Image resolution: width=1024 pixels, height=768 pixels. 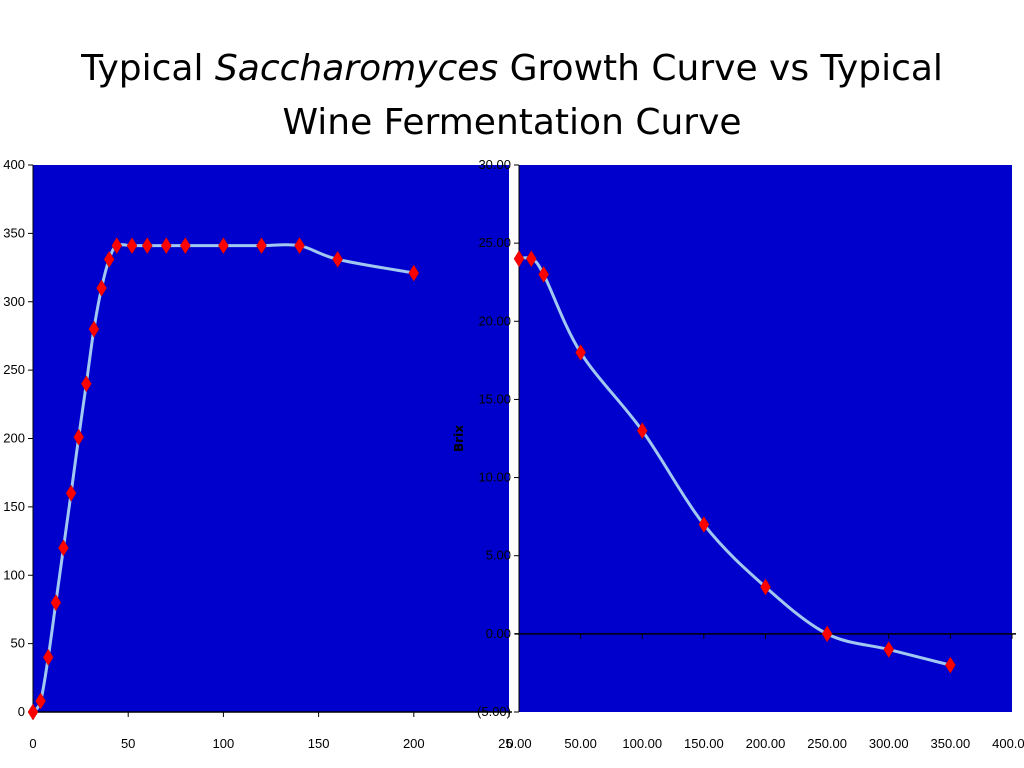 What do you see at coordinates (827, 743) in the screenshot?
I see `chart-1-x-tick-label: 250.00` at bounding box center [827, 743].